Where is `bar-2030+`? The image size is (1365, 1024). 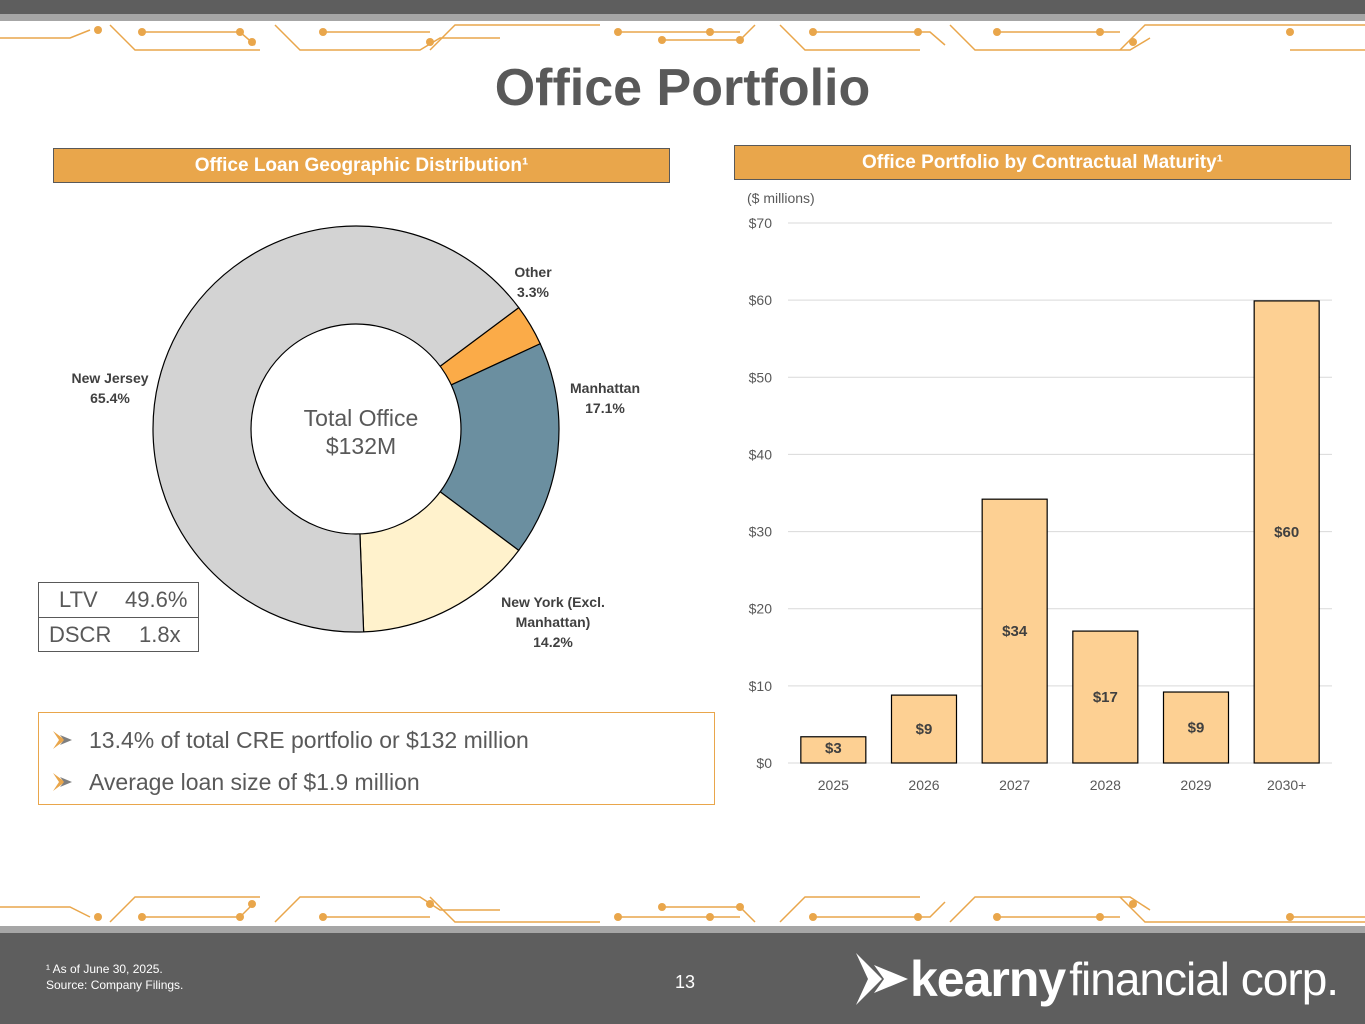 bar-2030+ is located at coordinates (1286, 532).